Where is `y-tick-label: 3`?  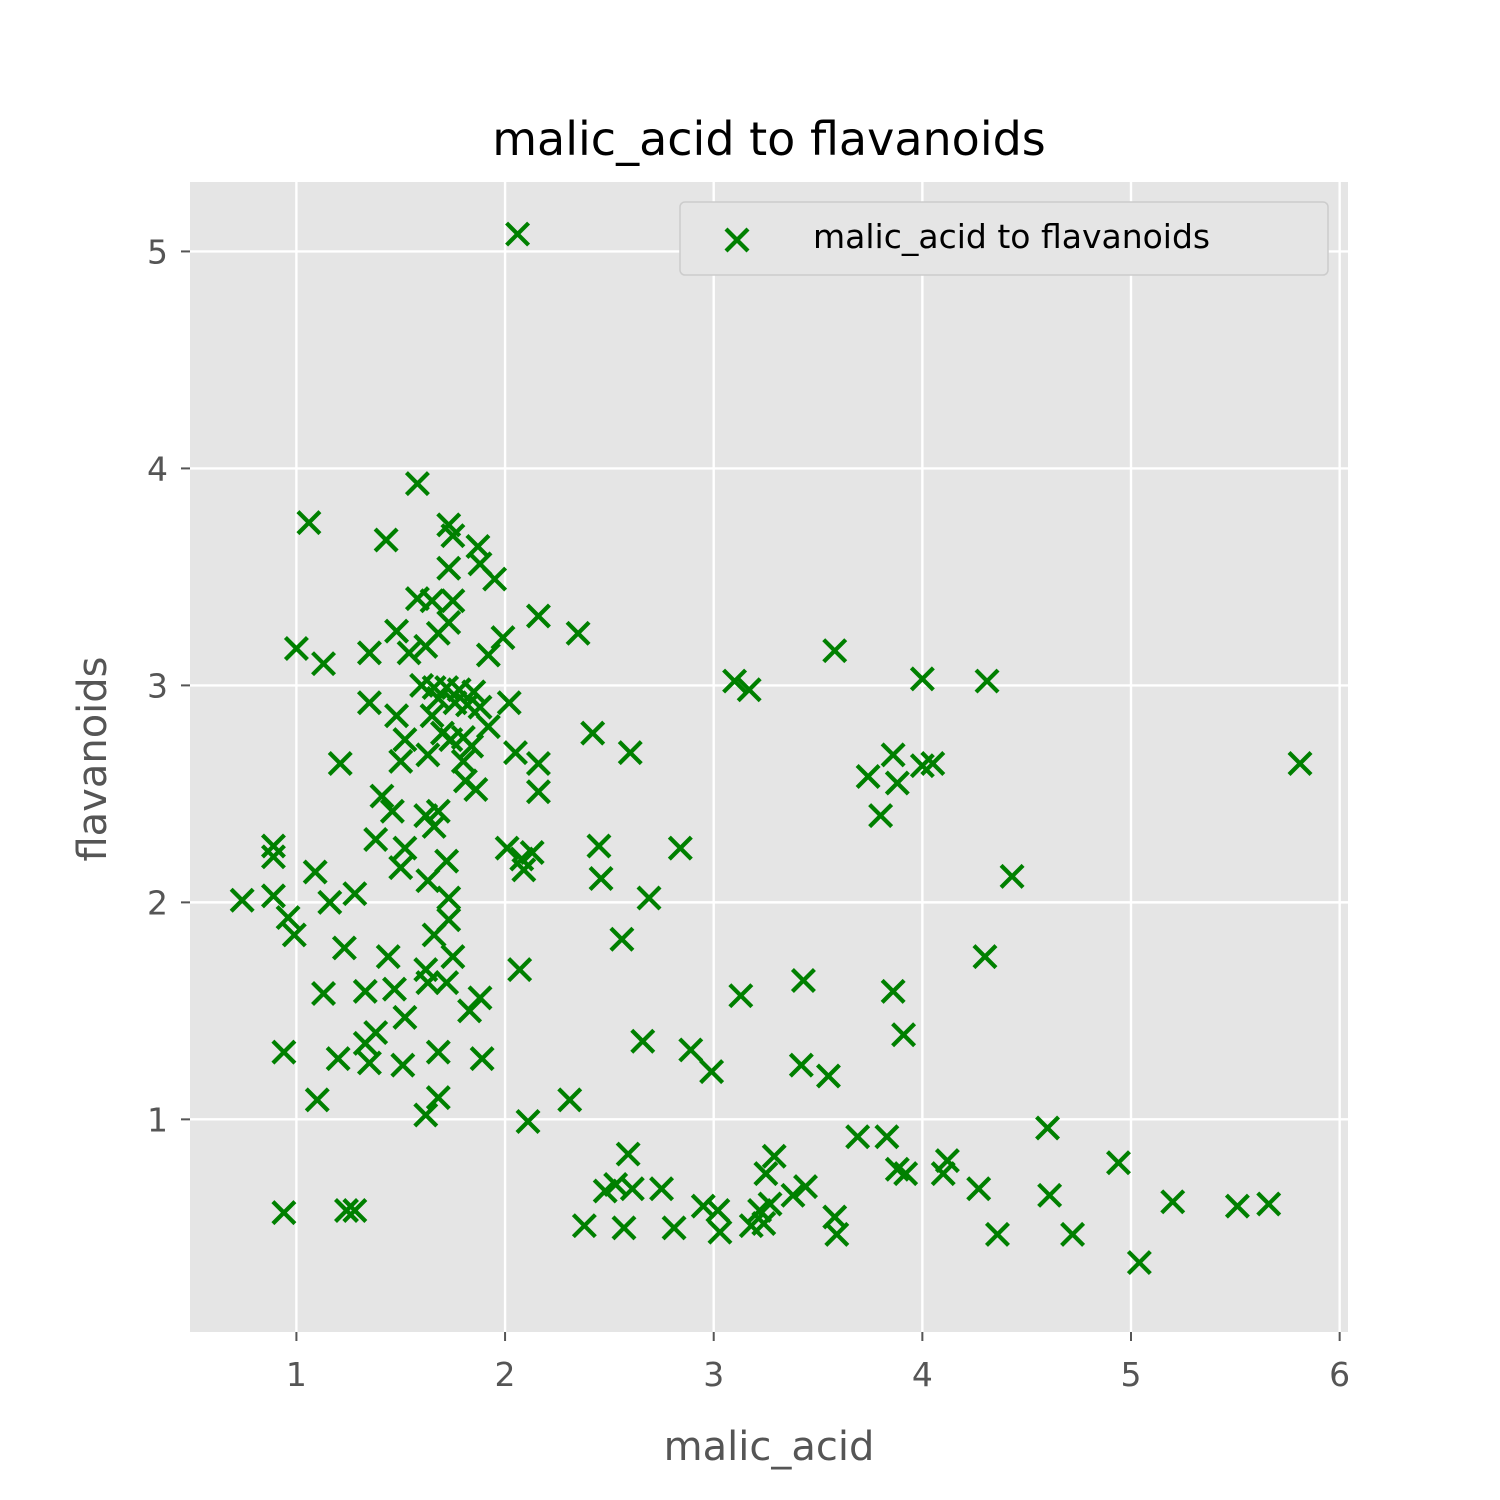
y-tick-label: 3 is located at coordinates (157, 685).